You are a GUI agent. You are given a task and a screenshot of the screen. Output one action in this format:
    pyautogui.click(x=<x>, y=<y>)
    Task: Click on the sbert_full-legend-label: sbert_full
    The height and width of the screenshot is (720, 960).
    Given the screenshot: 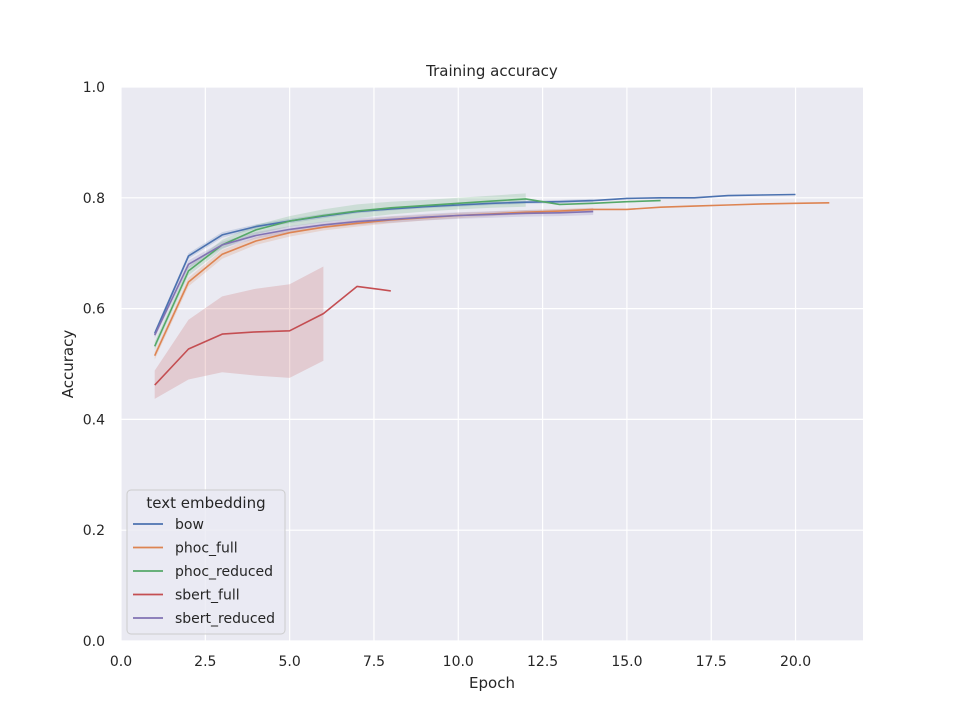 What is the action you would take?
    pyautogui.click(x=207, y=596)
    